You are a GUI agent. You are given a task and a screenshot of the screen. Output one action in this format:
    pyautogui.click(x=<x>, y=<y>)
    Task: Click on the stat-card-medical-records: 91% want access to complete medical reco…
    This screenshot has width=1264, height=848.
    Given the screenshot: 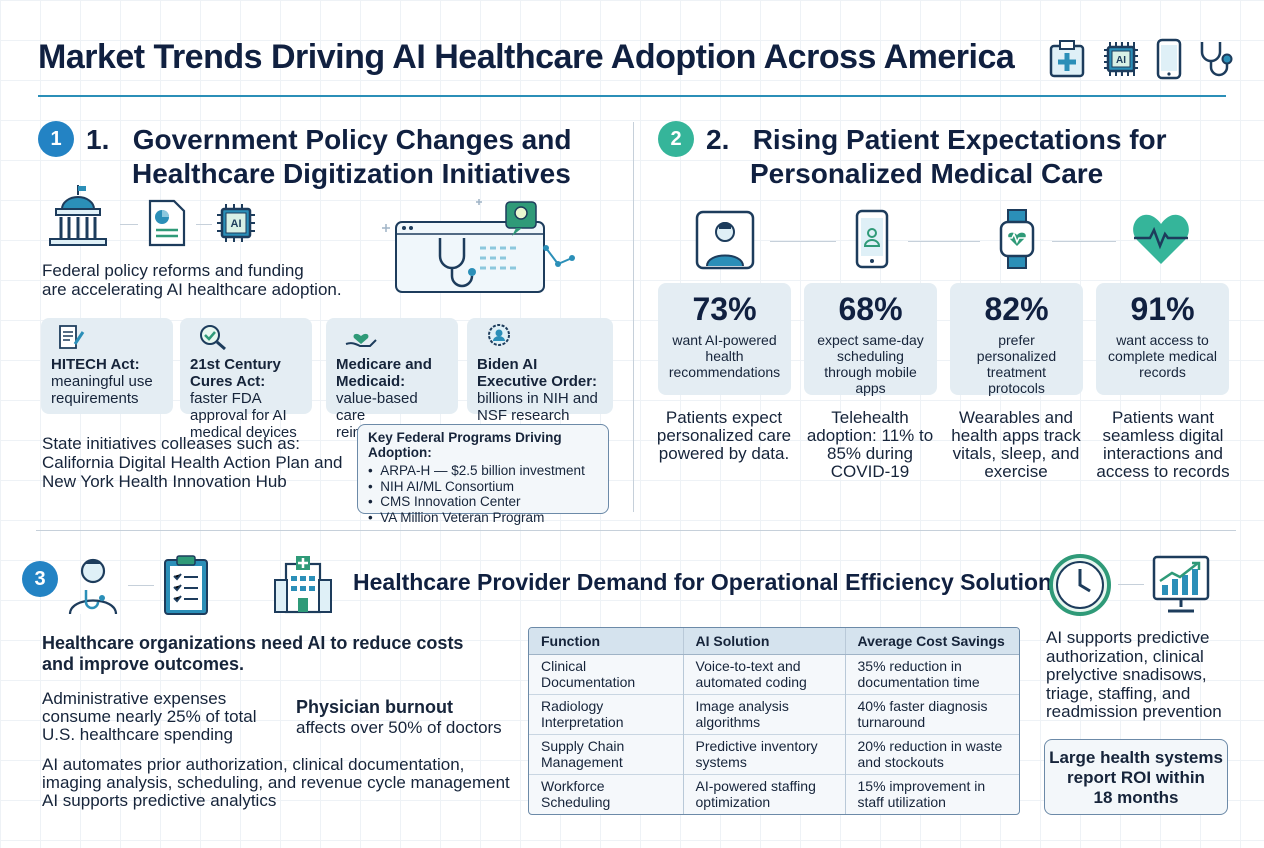 What is the action you would take?
    pyautogui.click(x=1162, y=339)
    